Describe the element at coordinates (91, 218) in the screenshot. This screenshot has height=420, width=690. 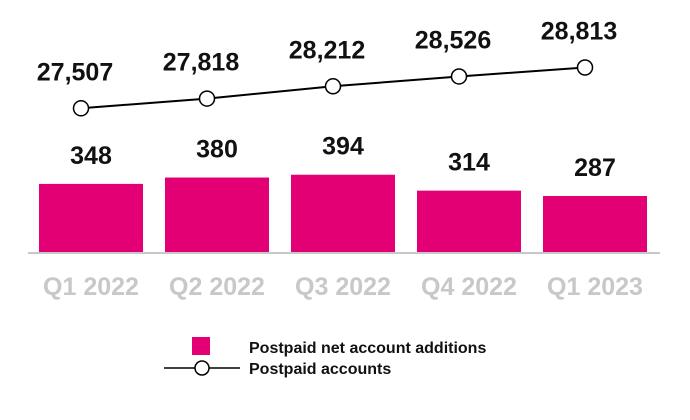
I see `bar-q1-2022` at that location.